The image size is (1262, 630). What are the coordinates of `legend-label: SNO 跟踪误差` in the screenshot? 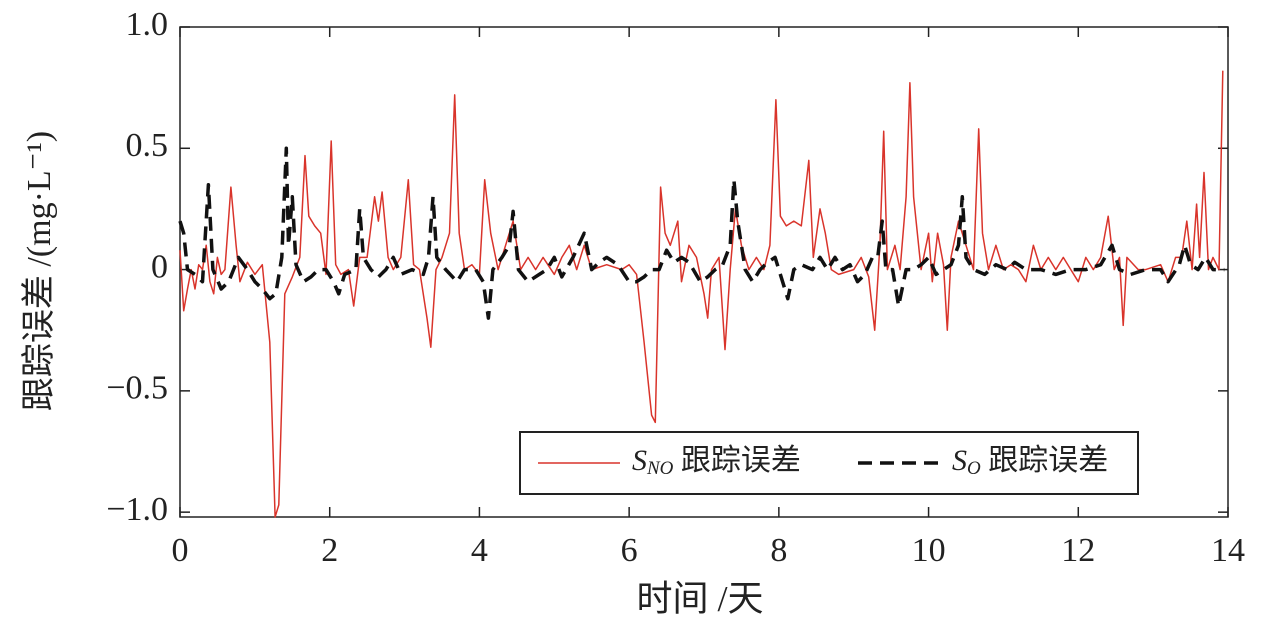 It's located at (716, 461).